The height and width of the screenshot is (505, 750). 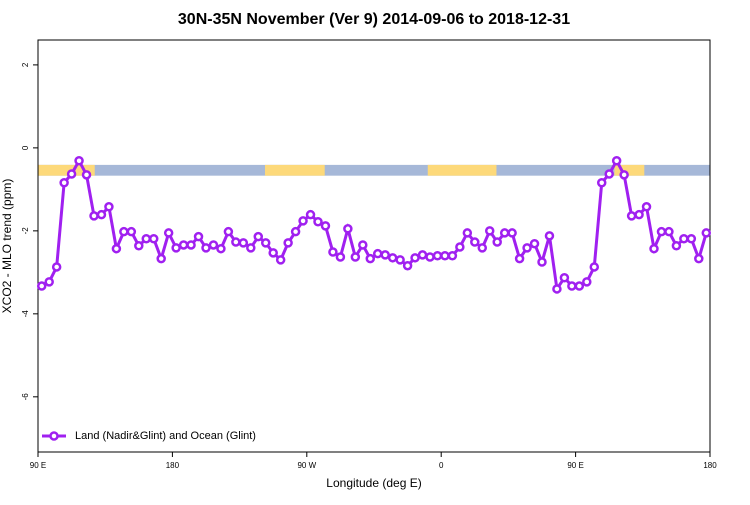 What do you see at coordinates (441, 465) in the screenshot?
I see `x-tick-label: 0` at bounding box center [441, 465].